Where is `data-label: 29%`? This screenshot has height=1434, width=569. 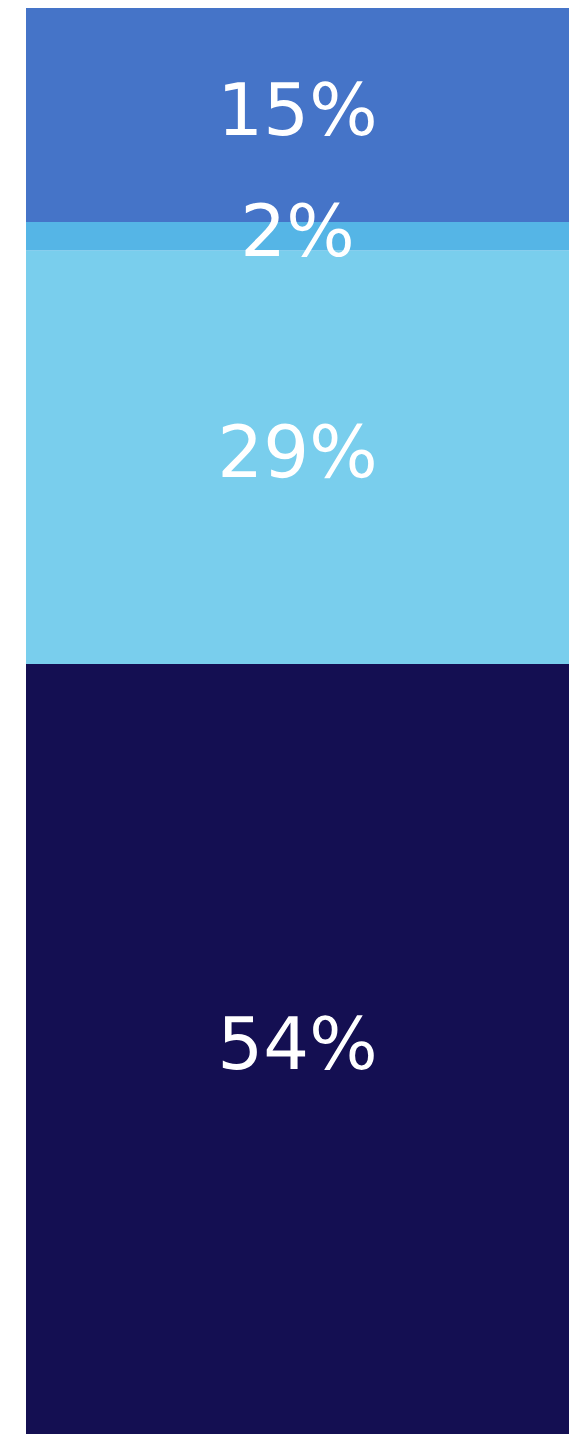 data-label: 29% is located at coordinates (298, 451).